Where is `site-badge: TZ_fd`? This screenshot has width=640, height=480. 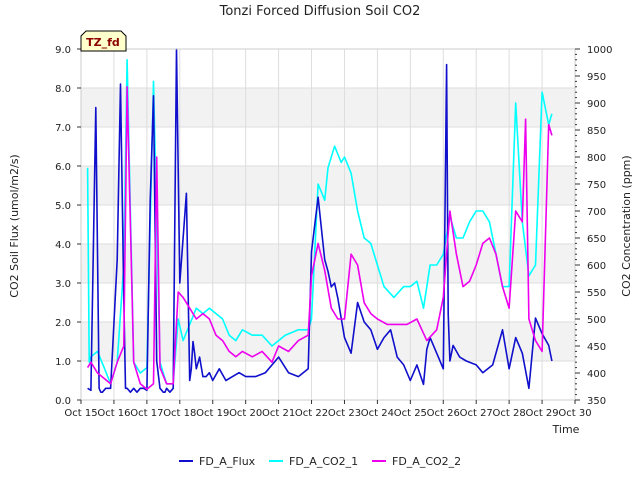
site-badge: TZ_fd is located at coordinates (103, 41).